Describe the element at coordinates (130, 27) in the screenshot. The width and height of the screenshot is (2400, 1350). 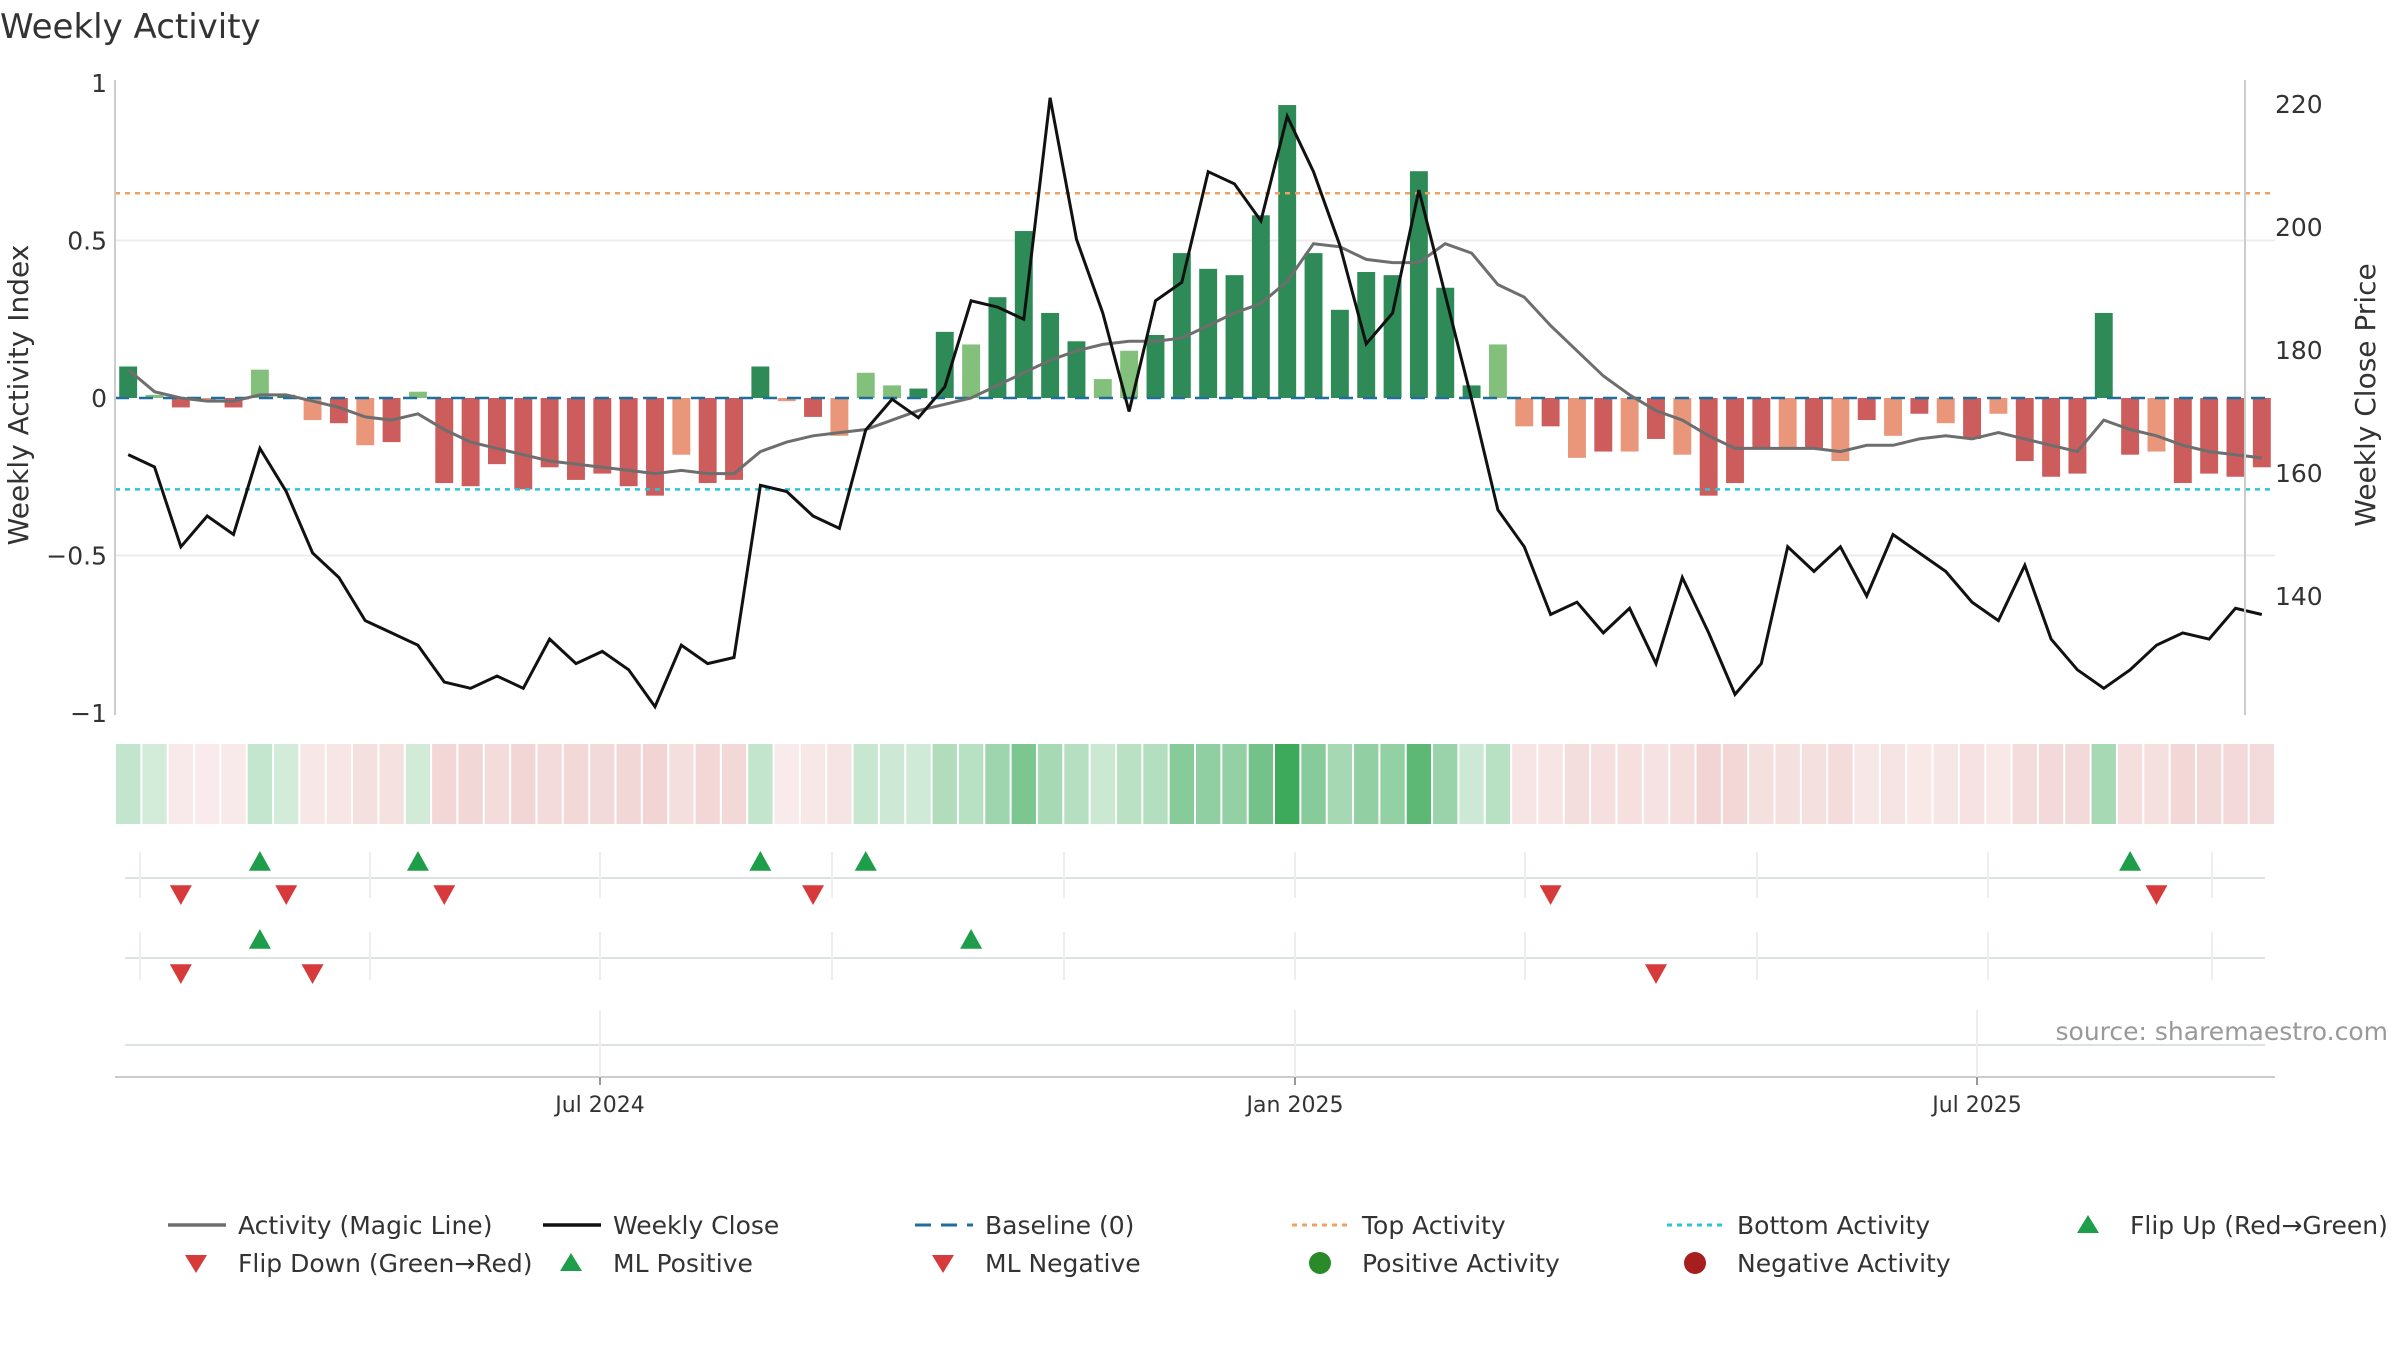
I see `chart-title: Weekly Activity` at that location.